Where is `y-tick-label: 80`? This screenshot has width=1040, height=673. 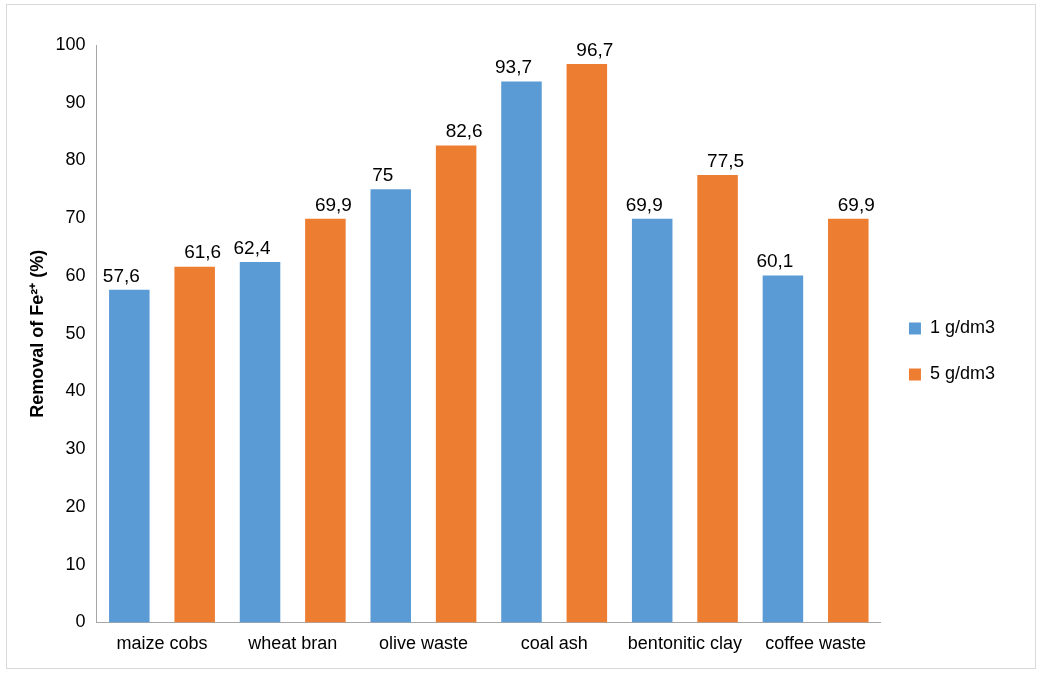 y-tick-label: 80 is located at coordinates (75, 159).